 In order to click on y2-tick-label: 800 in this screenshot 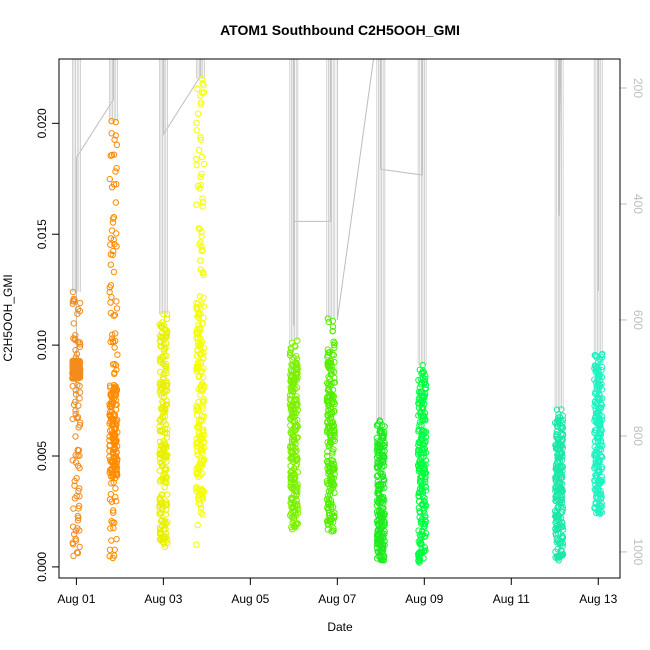, I will do `click(638, 436)`.